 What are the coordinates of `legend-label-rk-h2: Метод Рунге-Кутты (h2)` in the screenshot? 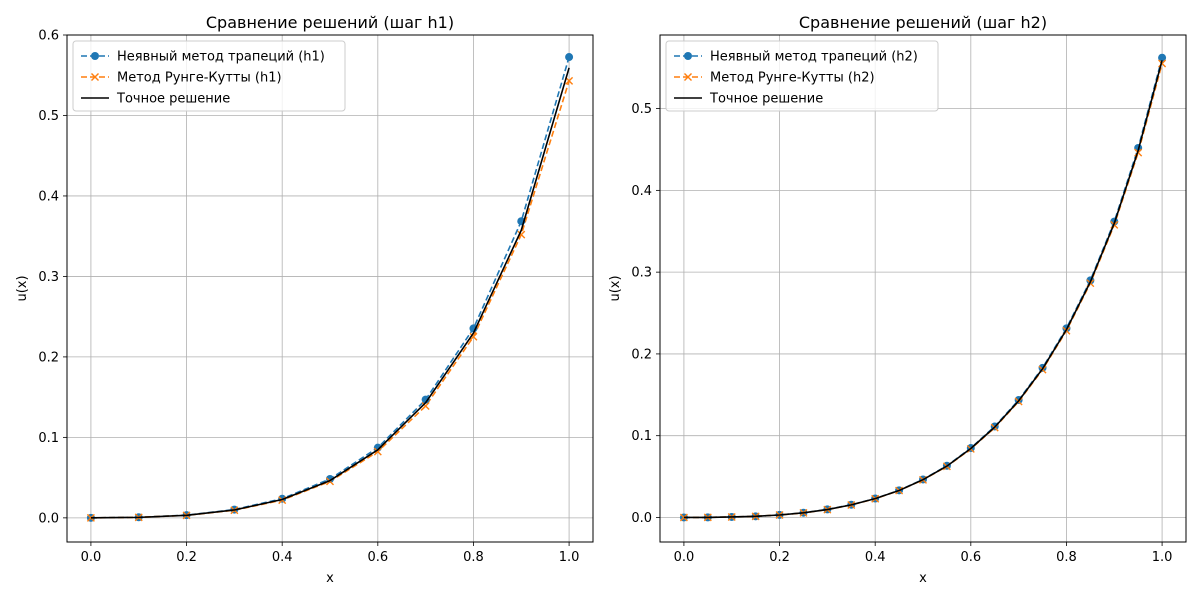 It's located at (792, 78).